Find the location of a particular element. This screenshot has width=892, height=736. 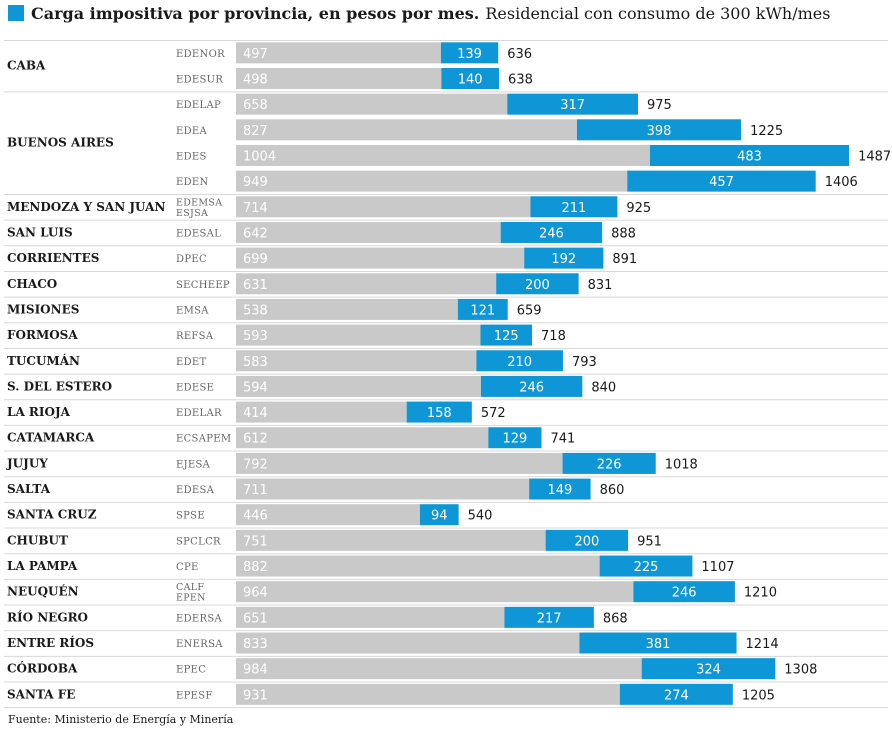

total-value-label: 793 is located at coordinates (584, 362).